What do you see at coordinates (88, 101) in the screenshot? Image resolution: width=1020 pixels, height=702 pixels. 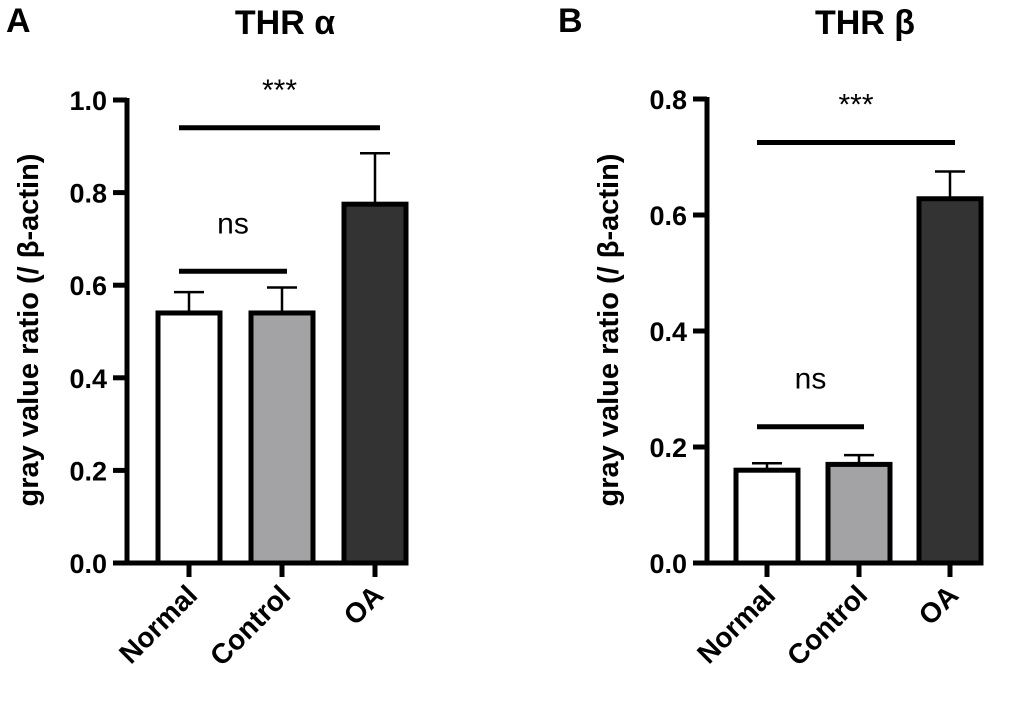 I see `y-tick-label: 1.0` at bounding box center [88, 101].